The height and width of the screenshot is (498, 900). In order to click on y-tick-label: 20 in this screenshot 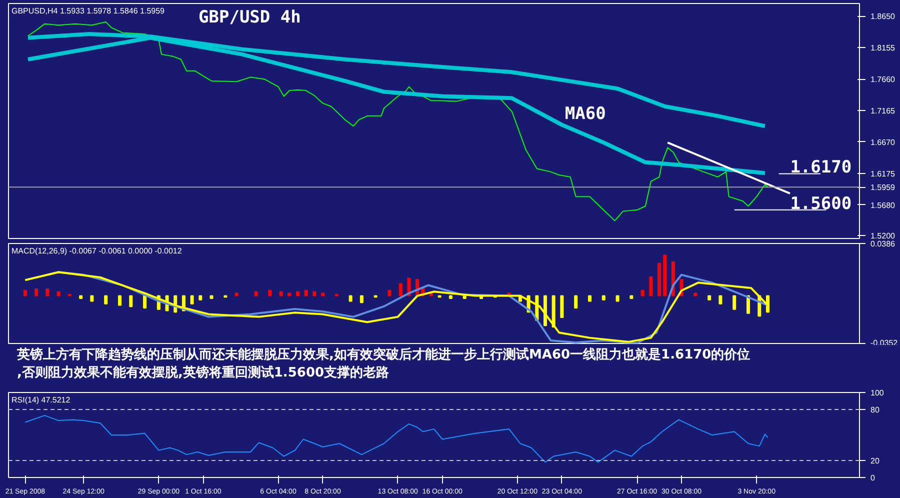, I will do `click(875, 461)`.